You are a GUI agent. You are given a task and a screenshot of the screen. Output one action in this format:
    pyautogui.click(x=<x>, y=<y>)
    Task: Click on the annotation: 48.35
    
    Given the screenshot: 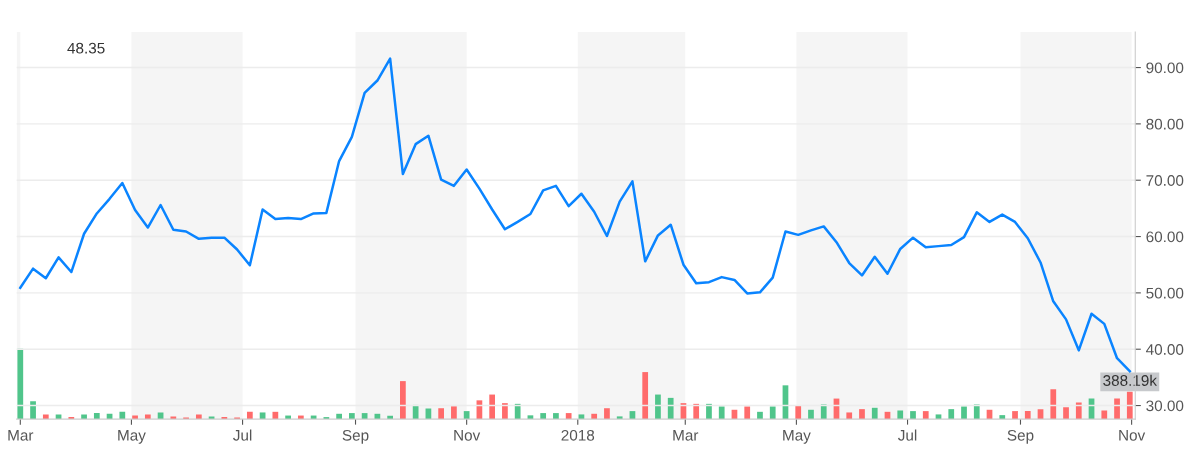 What is the action you would take?
    pyautogui.click(x=86, y=48)
    